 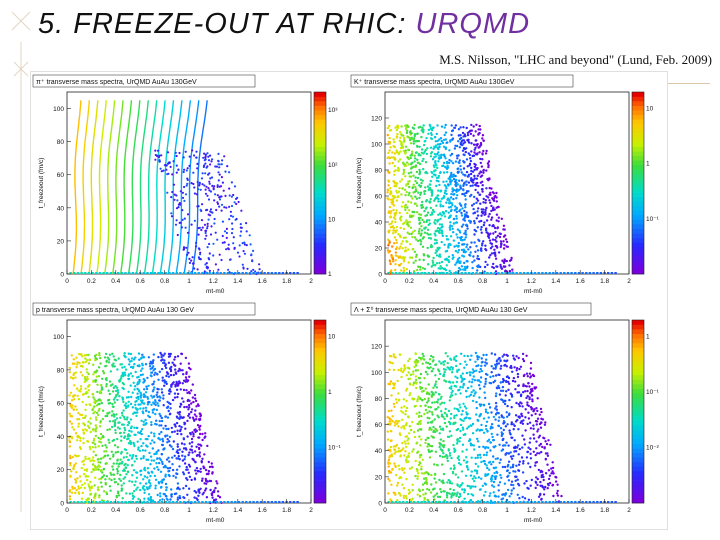 What do you see at coordinates (501, 199) in the screenshot?
I see `heatmap-marks` at bounding box center [501, 199].